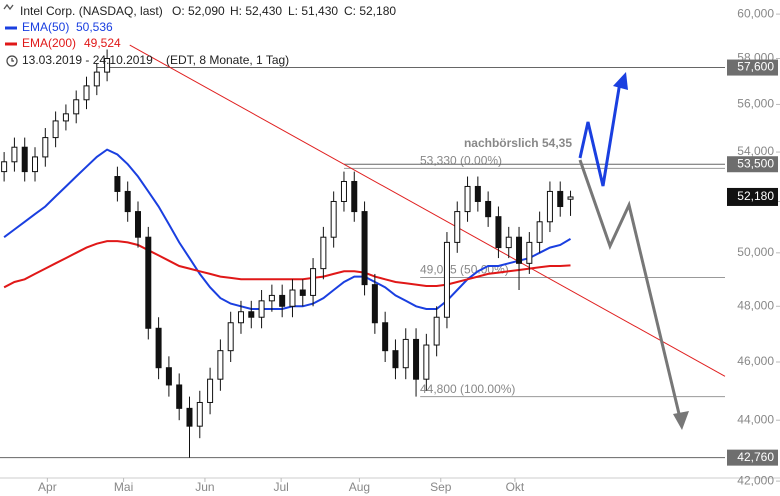  I want to click on bull-arrow, so click(600, 134).